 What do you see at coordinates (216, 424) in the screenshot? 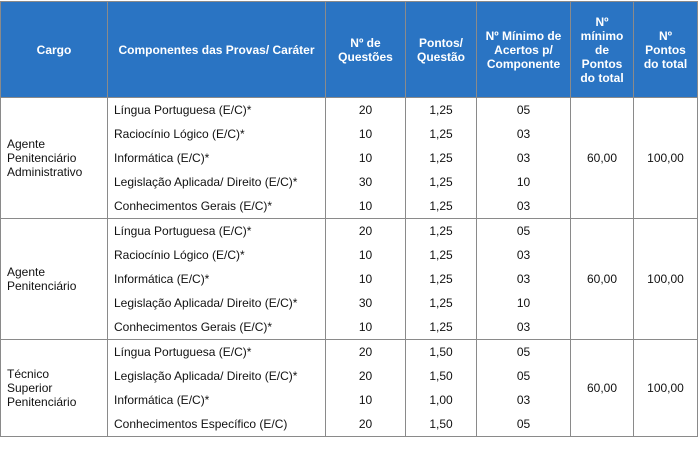
I see `component-cell: Conhecimentos Específico (E/C)` at bounding box center [216, 424].